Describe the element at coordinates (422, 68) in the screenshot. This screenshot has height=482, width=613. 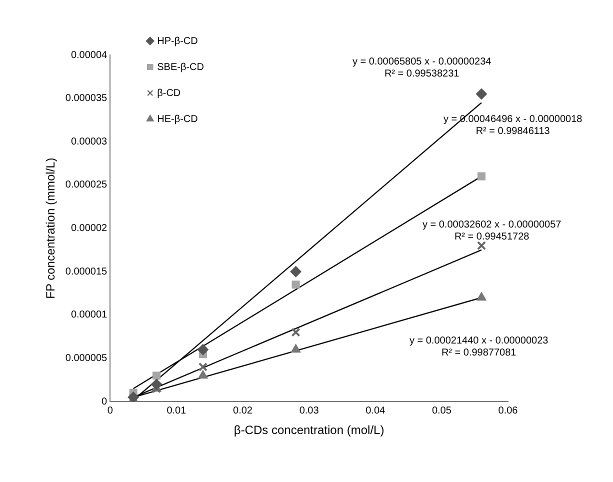
I see `annotation: y = 0.00065805 x - 0.00000234 R² = 0.99538231` at that location.